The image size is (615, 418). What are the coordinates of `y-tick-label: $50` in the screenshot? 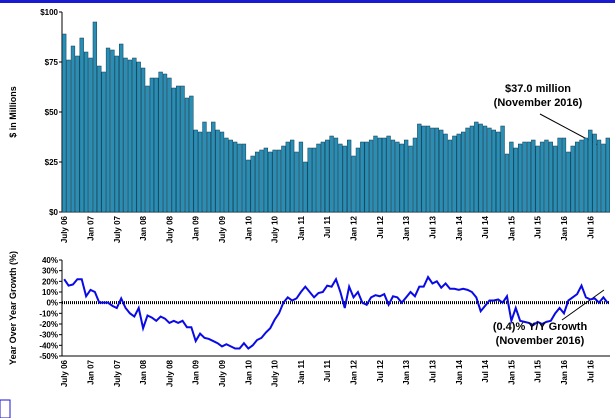 It's located at (52, 112).